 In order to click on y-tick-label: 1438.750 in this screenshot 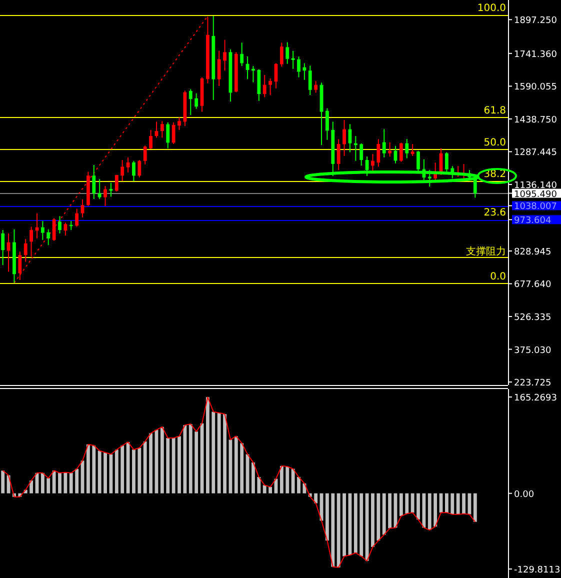, I will do `click(536, 120)`.